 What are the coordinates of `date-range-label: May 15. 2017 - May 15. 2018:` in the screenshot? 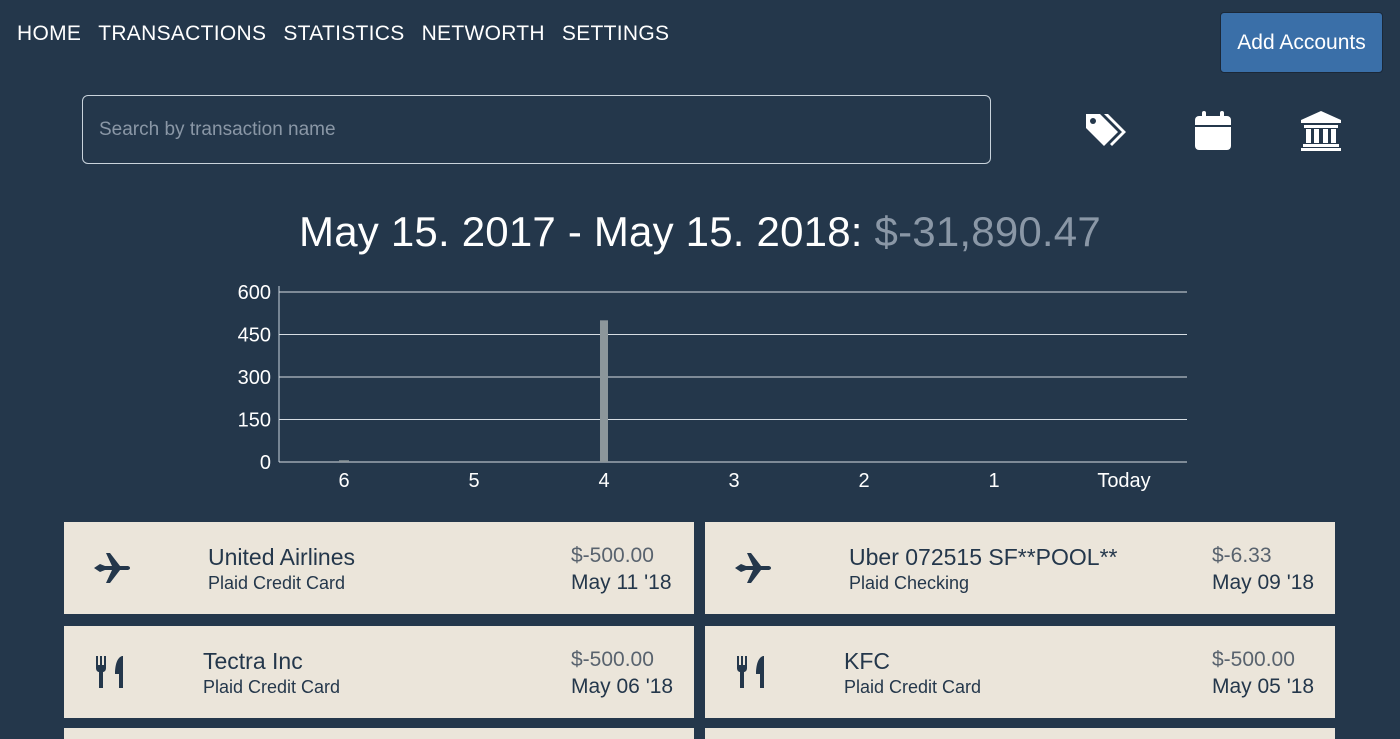 It's located at (581, 231).